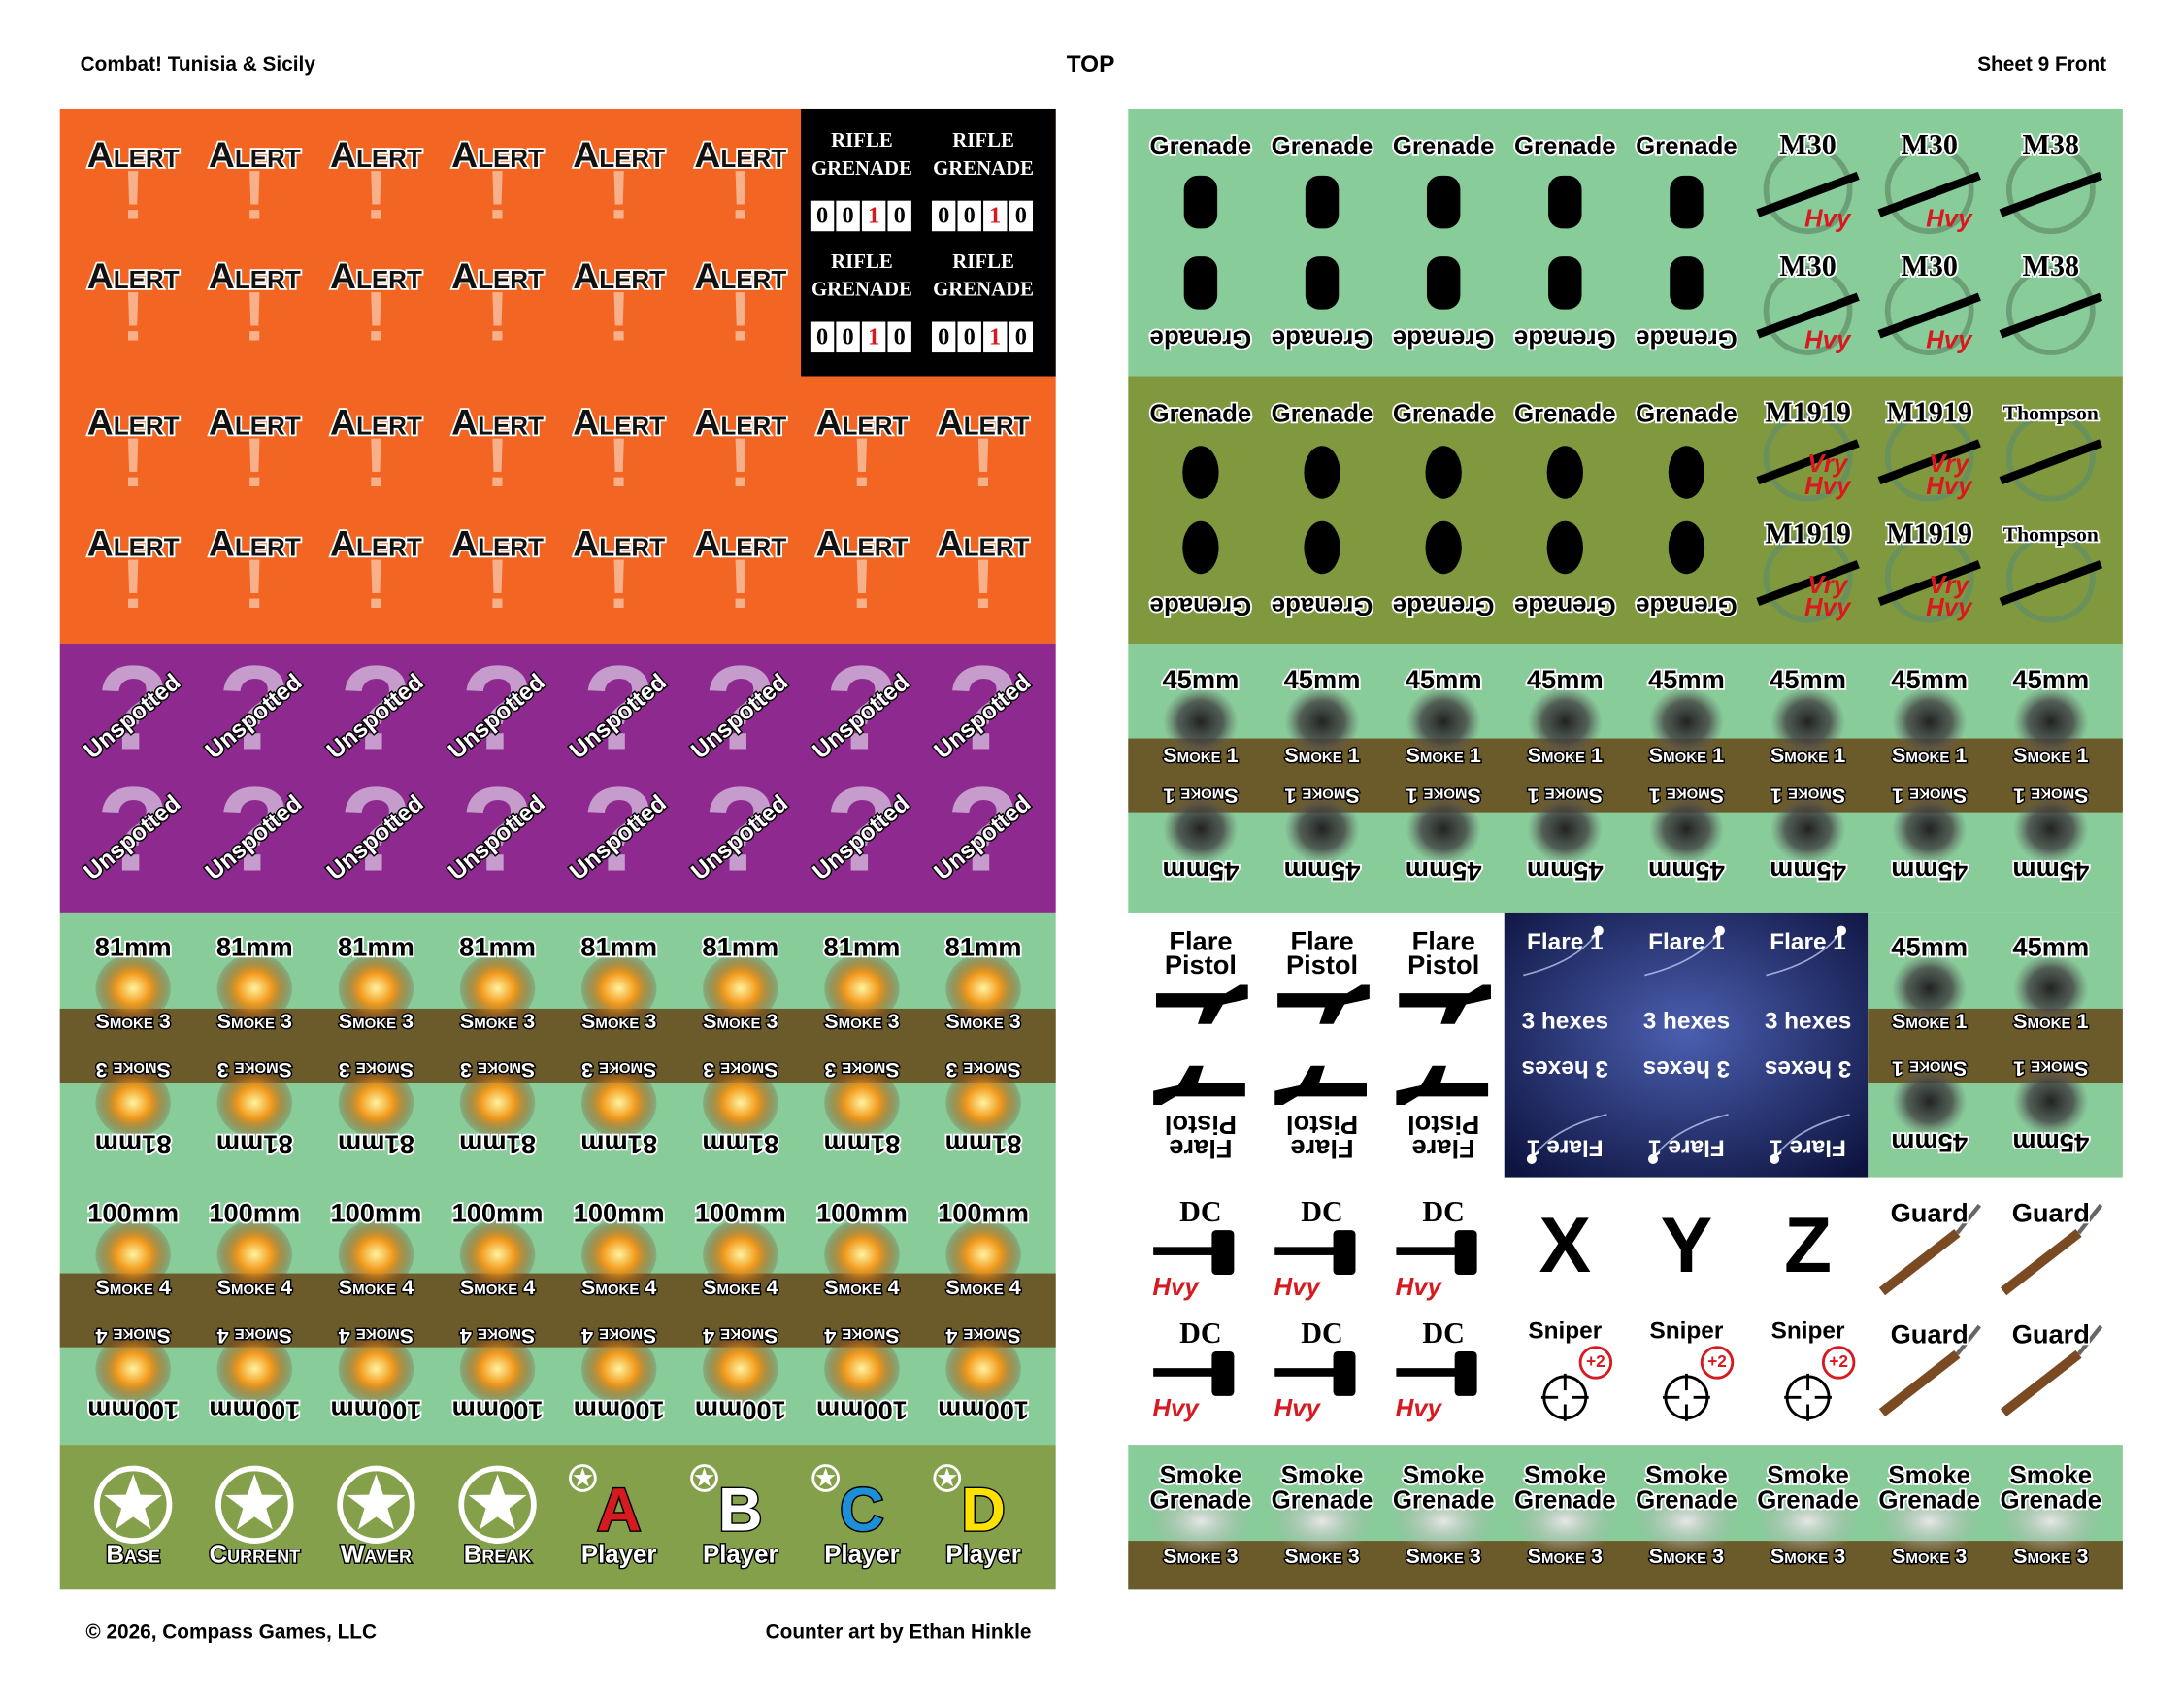  Describe the element at coordinates (1091, 64) in the screenshot. I see `header-side: TOP` at that location.